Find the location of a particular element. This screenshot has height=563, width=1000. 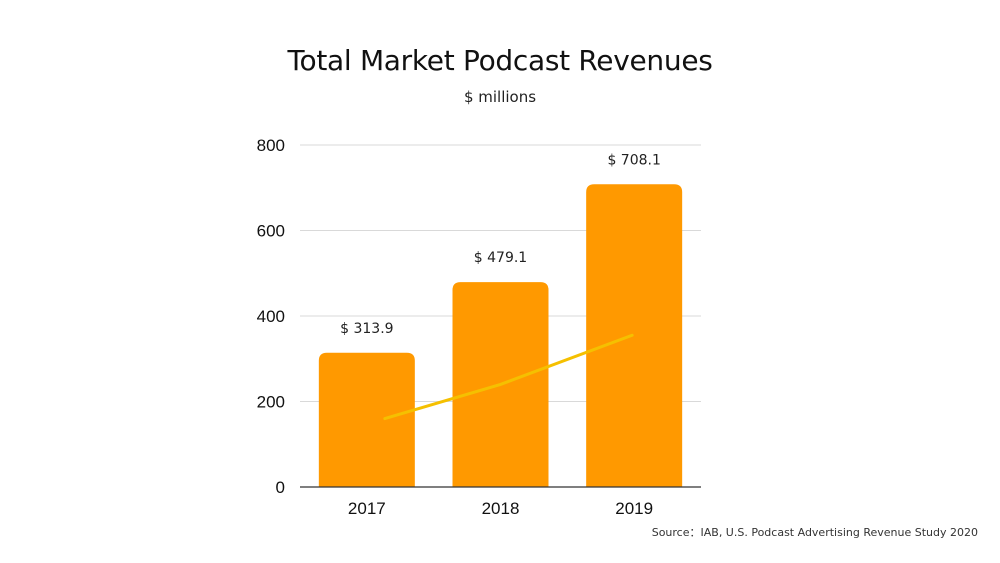

y-tick-label: 400 is located at coordinates (271, 316).